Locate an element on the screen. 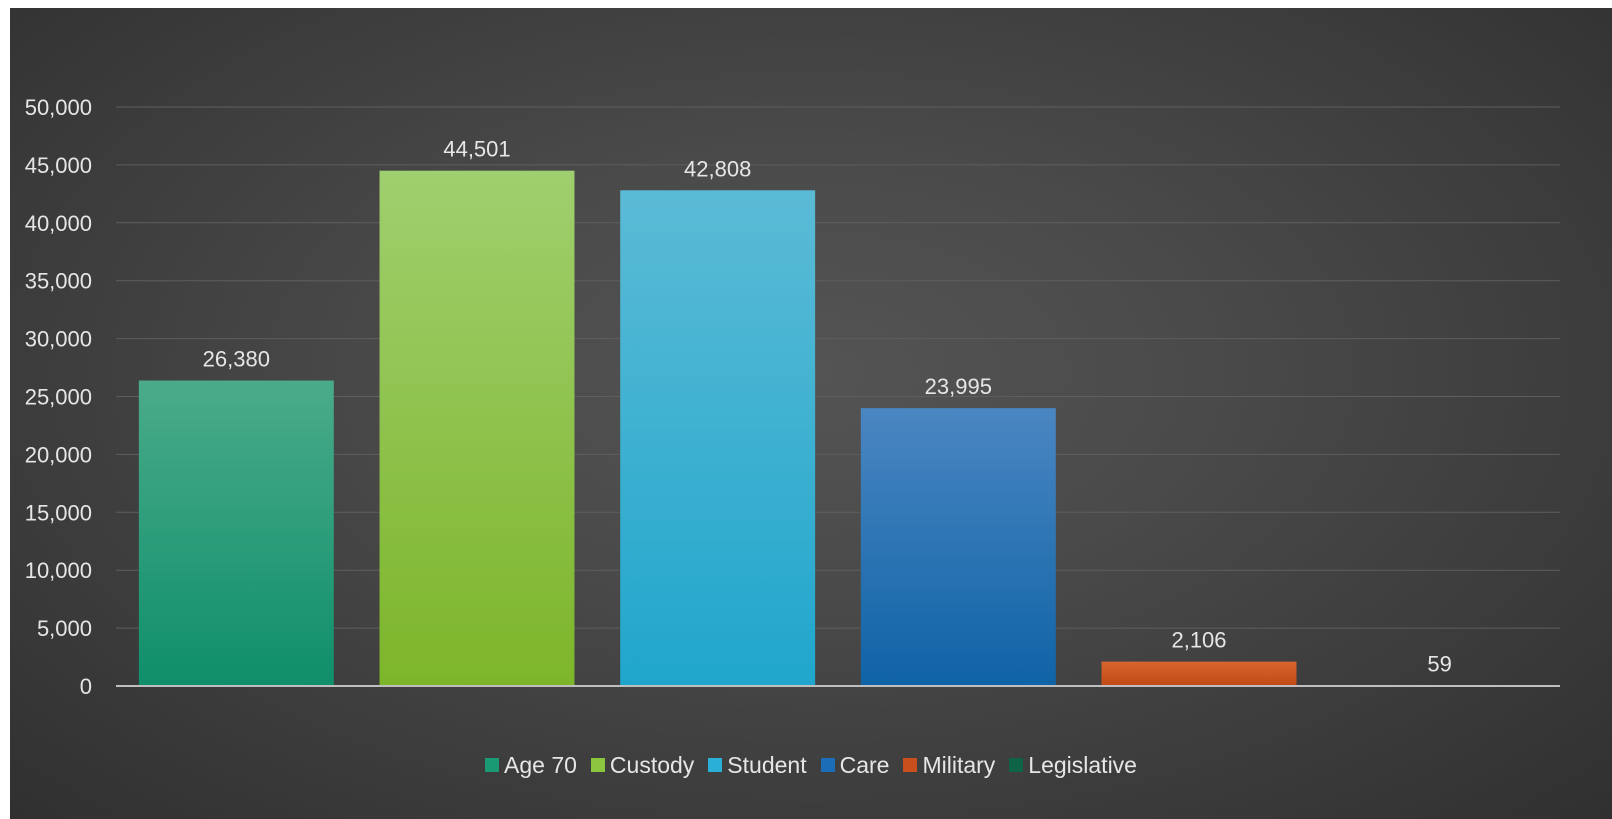 This screenshot has height=819, width=1612. legend-item: Custody is located at coordinates (642, 765).